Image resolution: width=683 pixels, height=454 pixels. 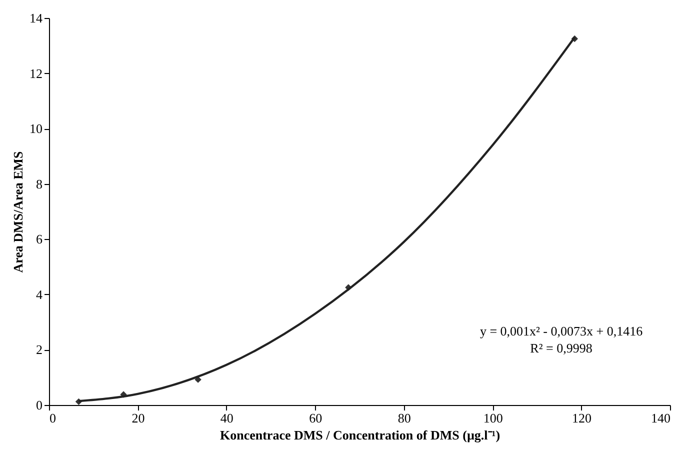 What do you see at coordinates (39, 350) in the screenshot?
I see `y-tick-label: 2` at bounding box center [39, 350].